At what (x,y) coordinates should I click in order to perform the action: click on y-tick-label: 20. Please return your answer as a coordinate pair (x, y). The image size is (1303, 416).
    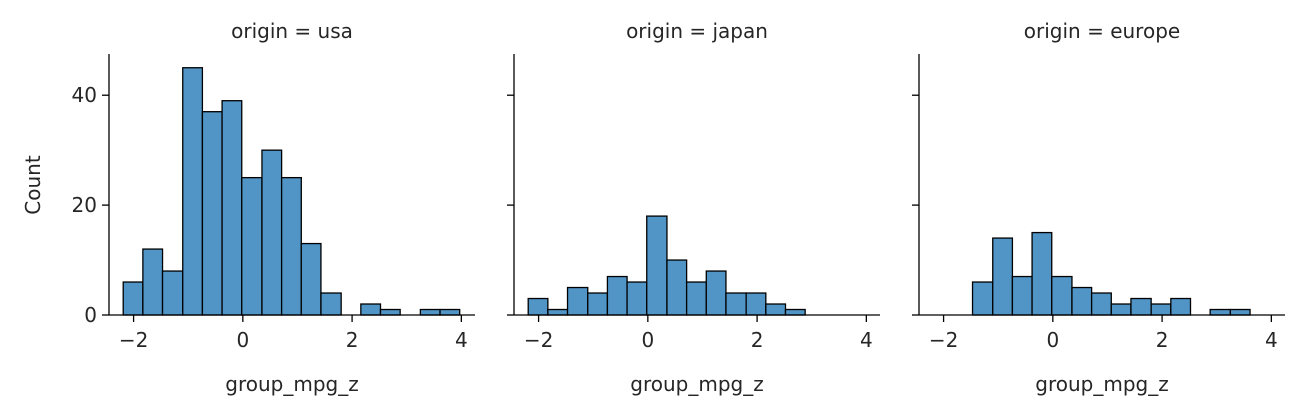
    Looking at the image, I should click on (84, 205).